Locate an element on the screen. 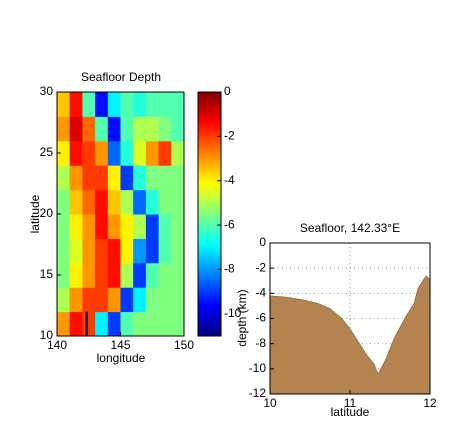 Image resolution: width=474 pixels, height=442 pixels. y-tick-label: -10 is located at coordinates (258, 368).